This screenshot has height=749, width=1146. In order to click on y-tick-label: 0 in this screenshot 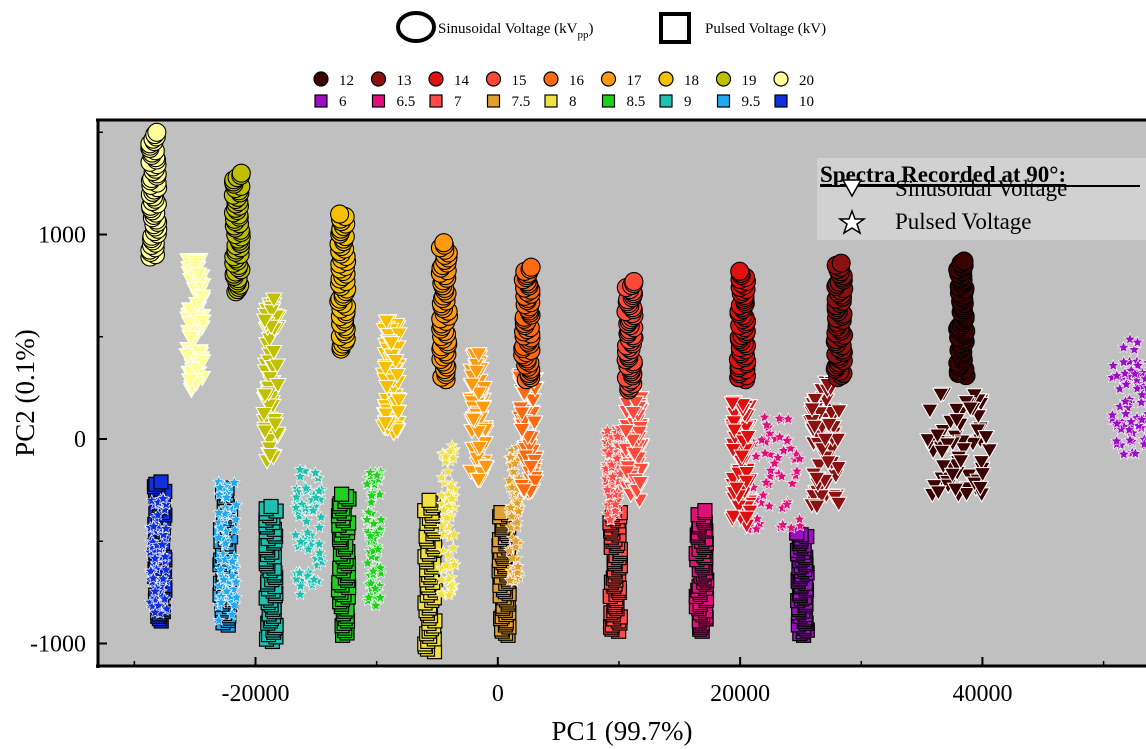, I will do `click(80, 440)`.